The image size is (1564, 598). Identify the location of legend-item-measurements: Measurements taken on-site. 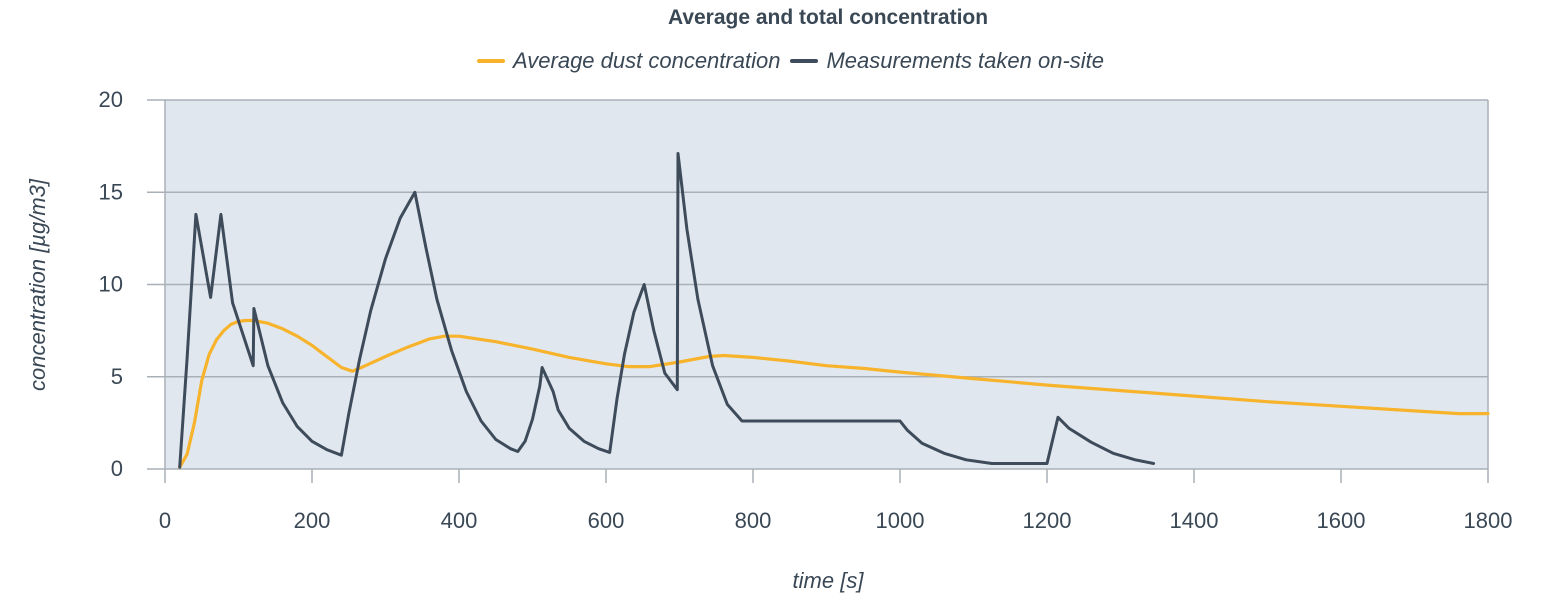
(947, 61).